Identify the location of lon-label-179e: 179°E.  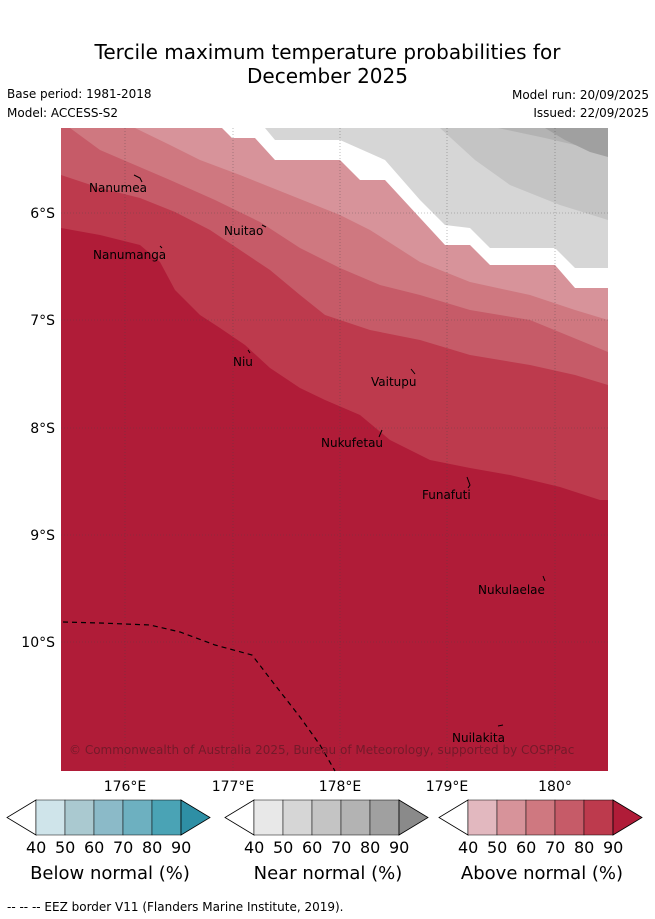
(447, 787).